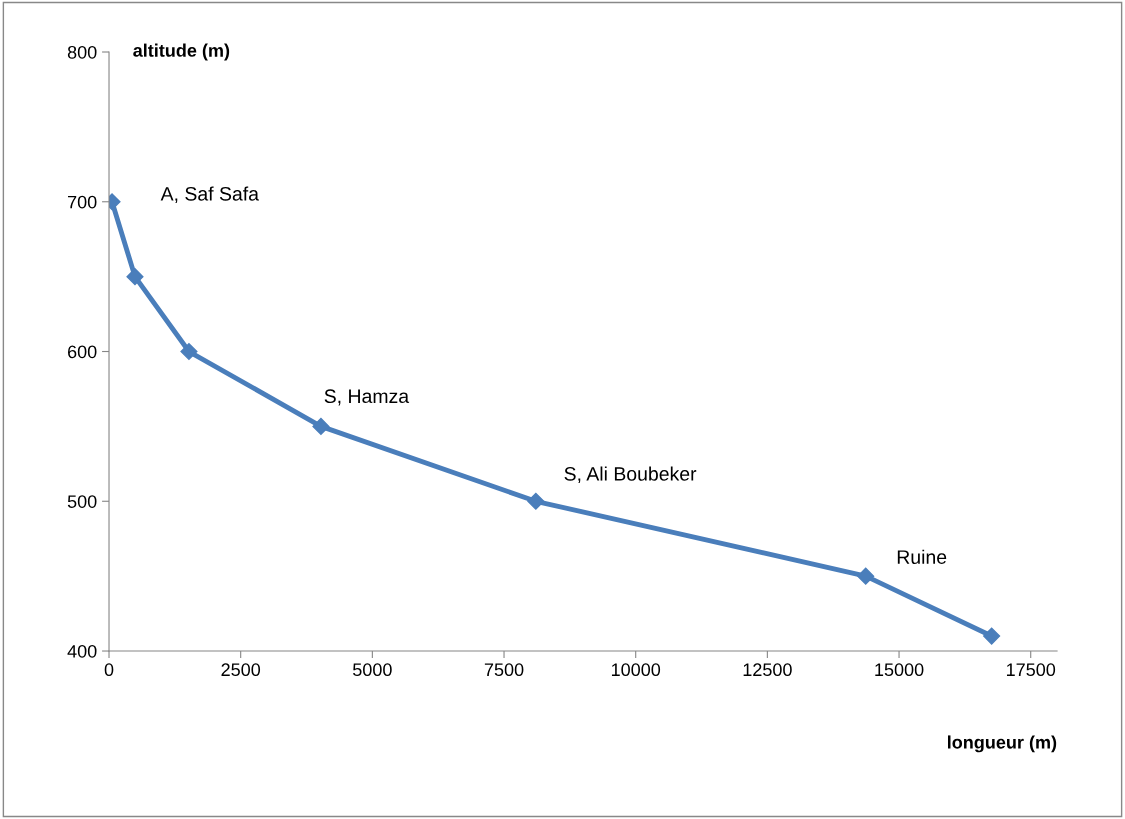  I want to click on x-tick-label: 0, so click(109, 670).